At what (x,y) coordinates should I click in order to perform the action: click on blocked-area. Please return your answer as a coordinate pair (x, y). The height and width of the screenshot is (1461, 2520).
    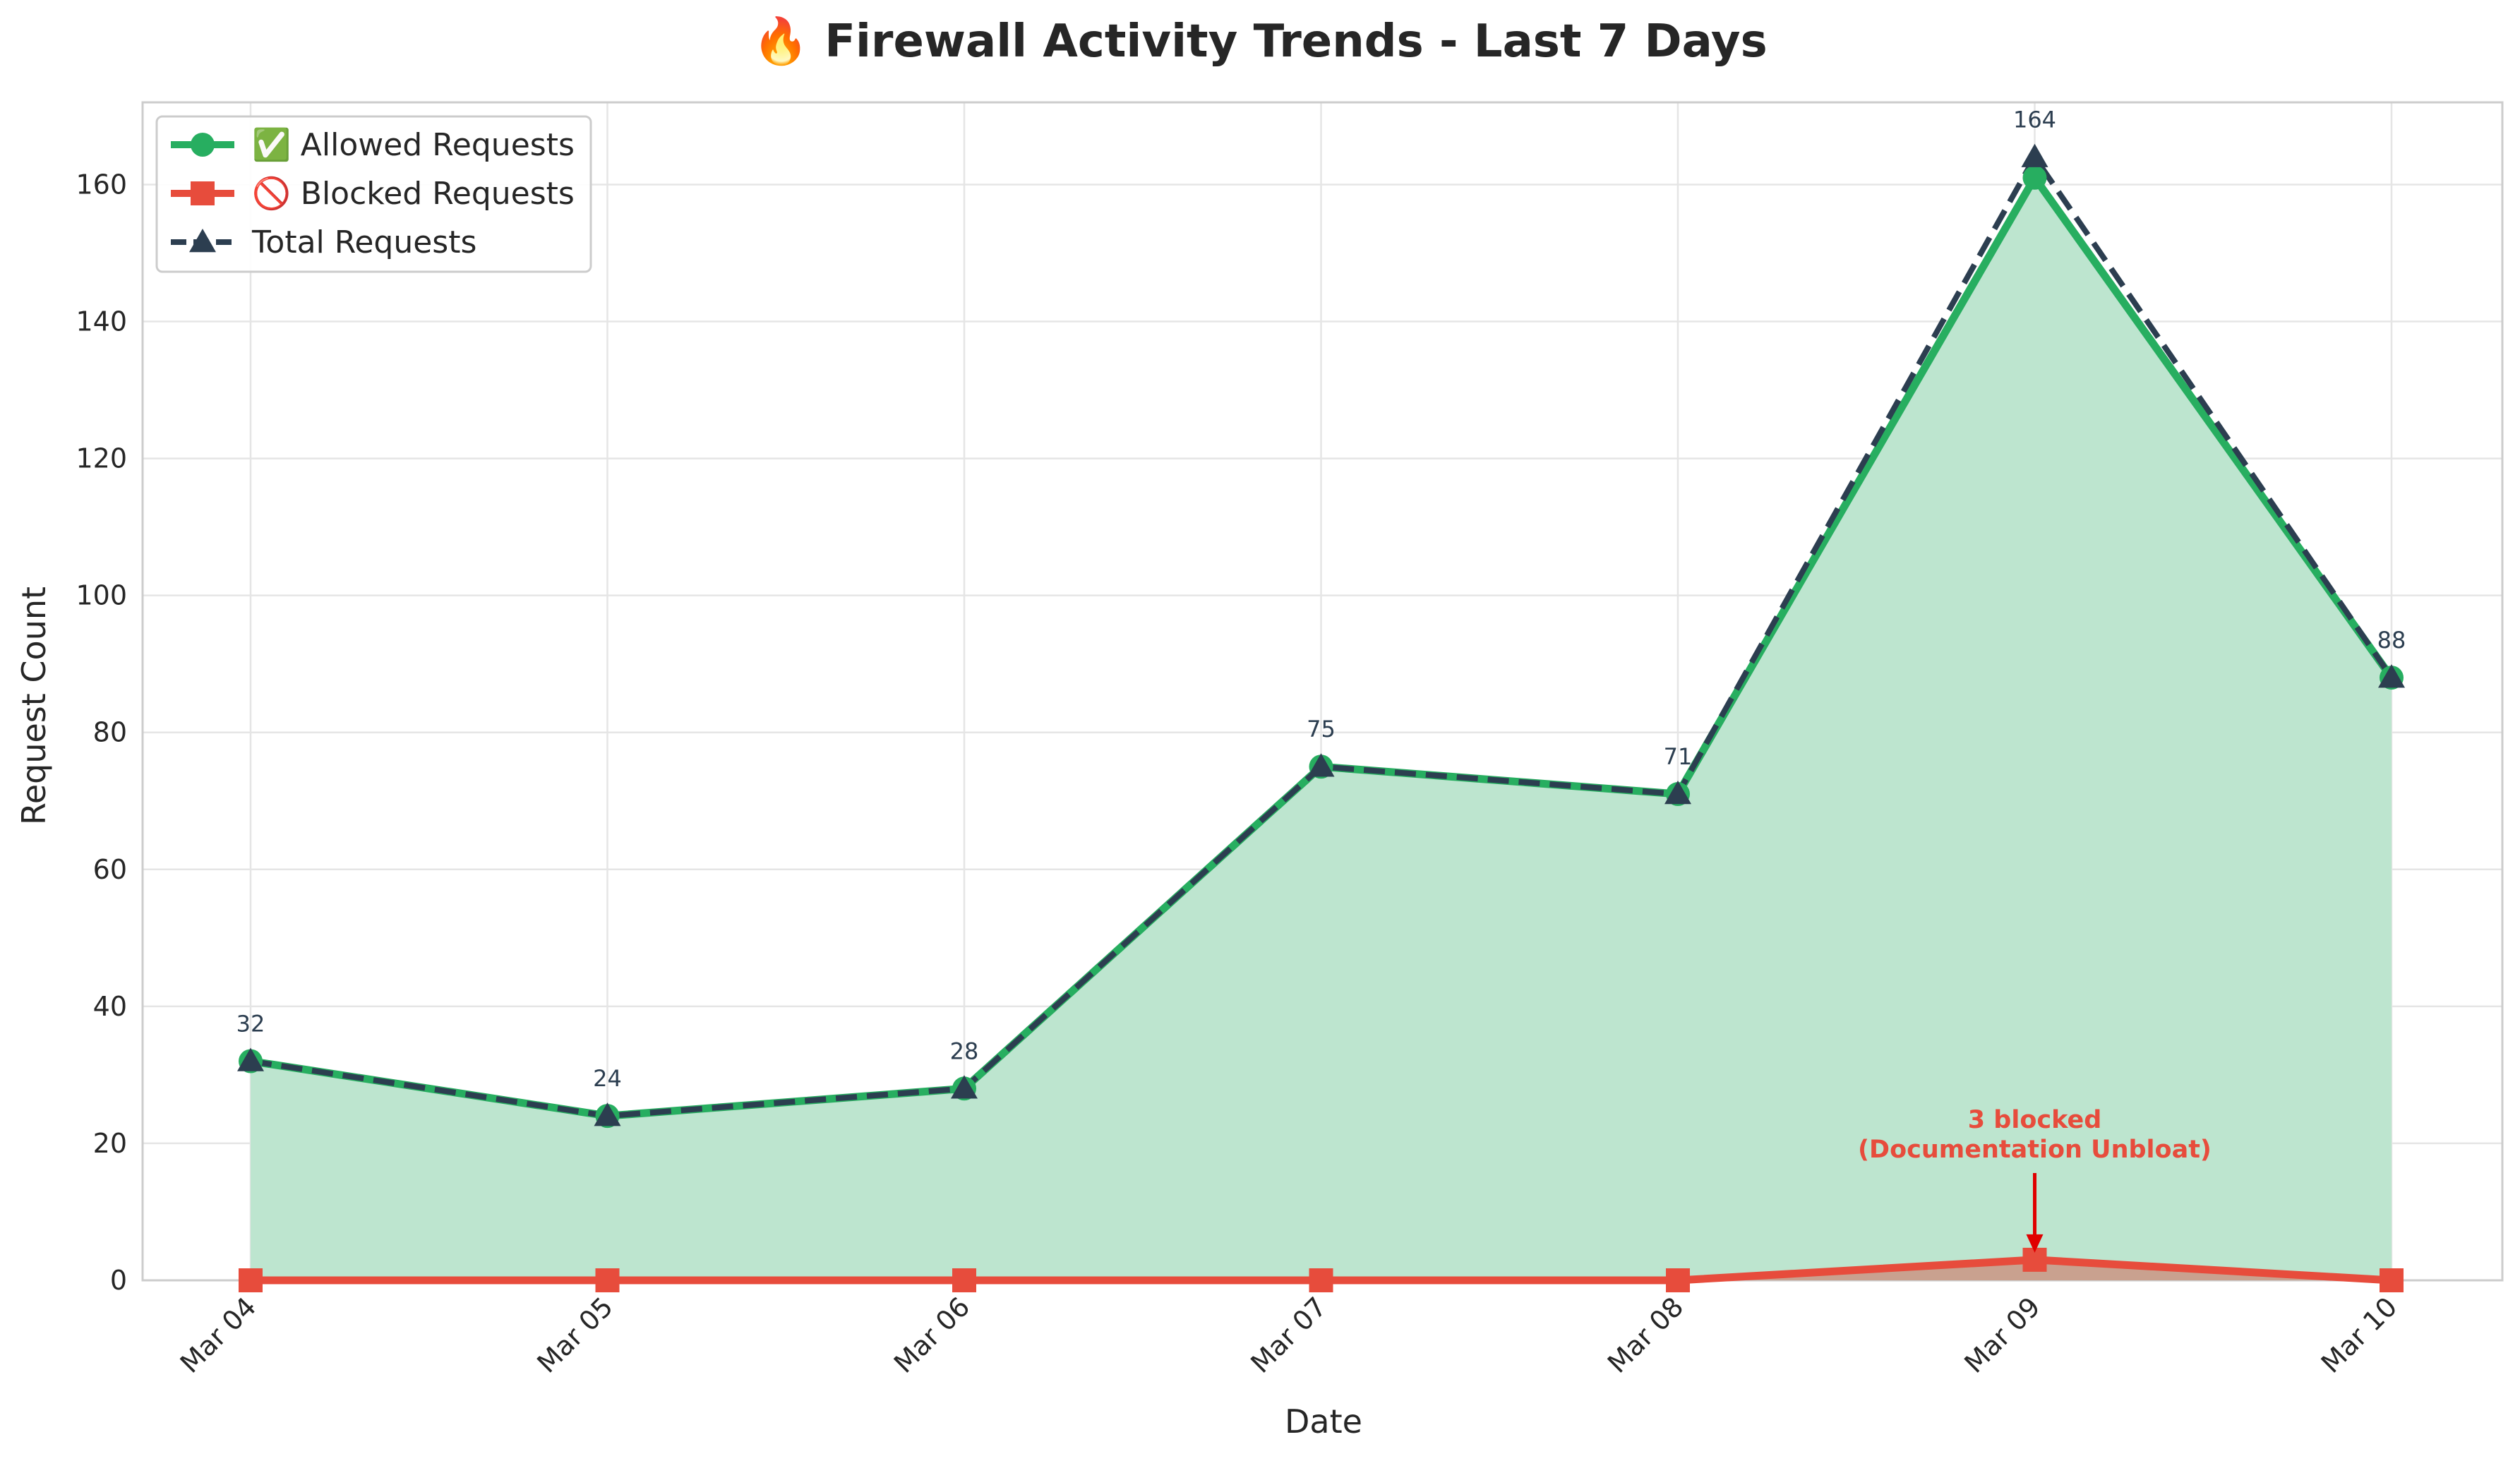
    Looking at the image, I should click on (1321, 1269).